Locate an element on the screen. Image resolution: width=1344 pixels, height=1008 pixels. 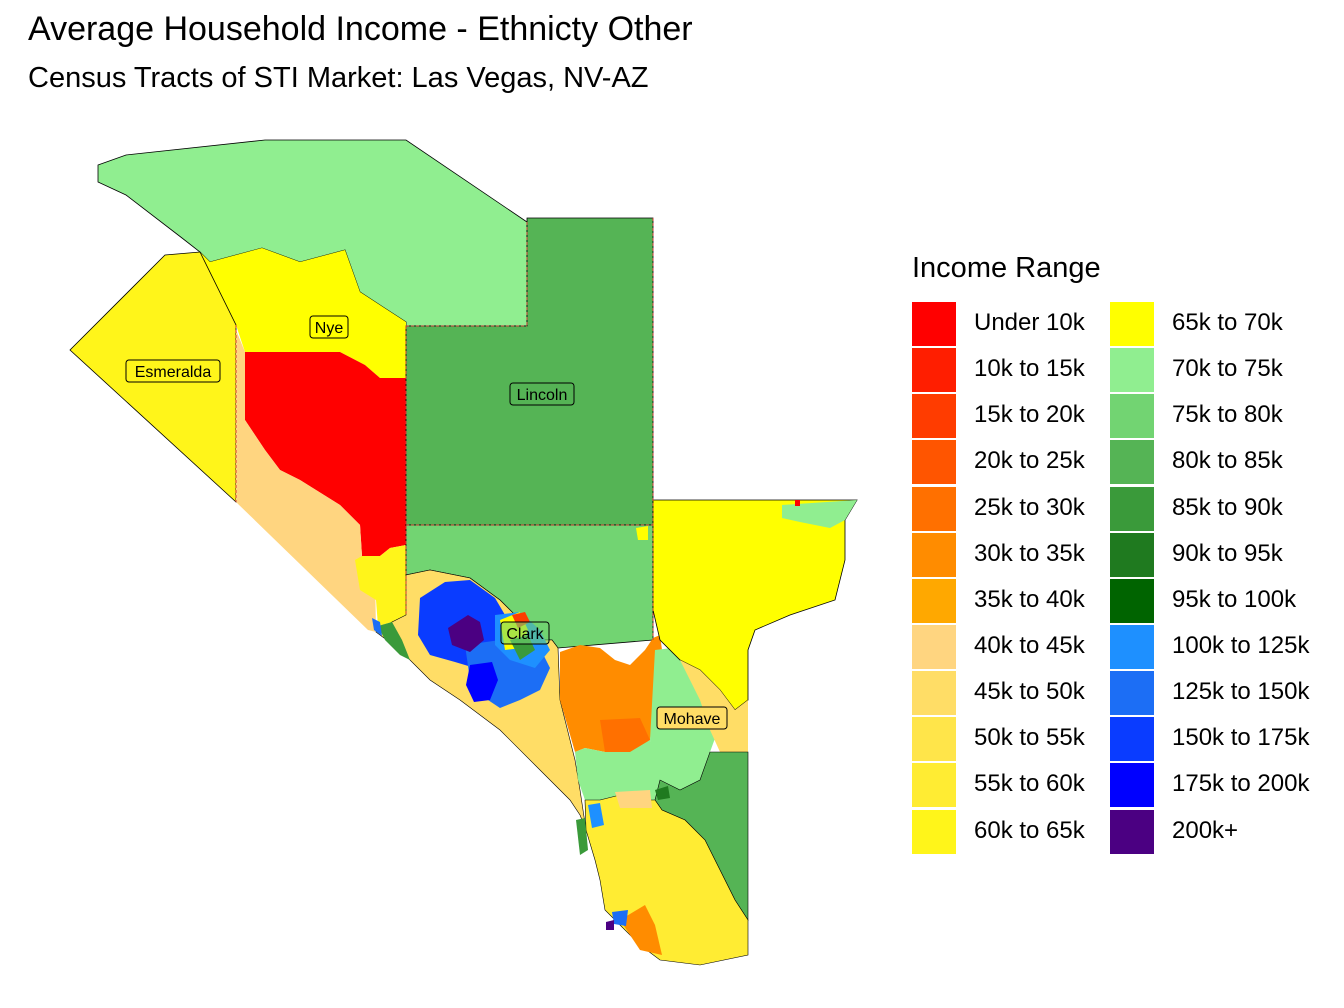
svg-text: Lincoln is located at coordinates (542, 395).